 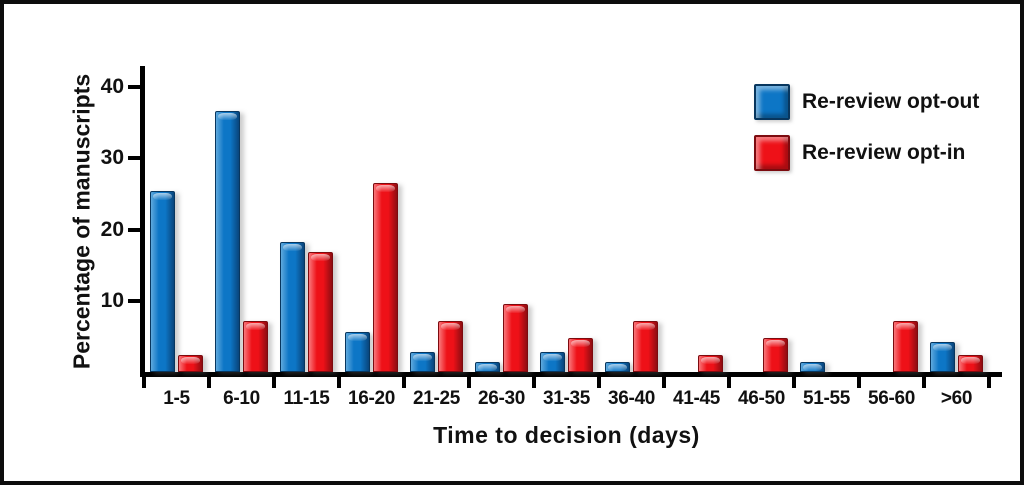 I want to click on x-axis-title: Time to decision (days), so click(x=566, y=435).